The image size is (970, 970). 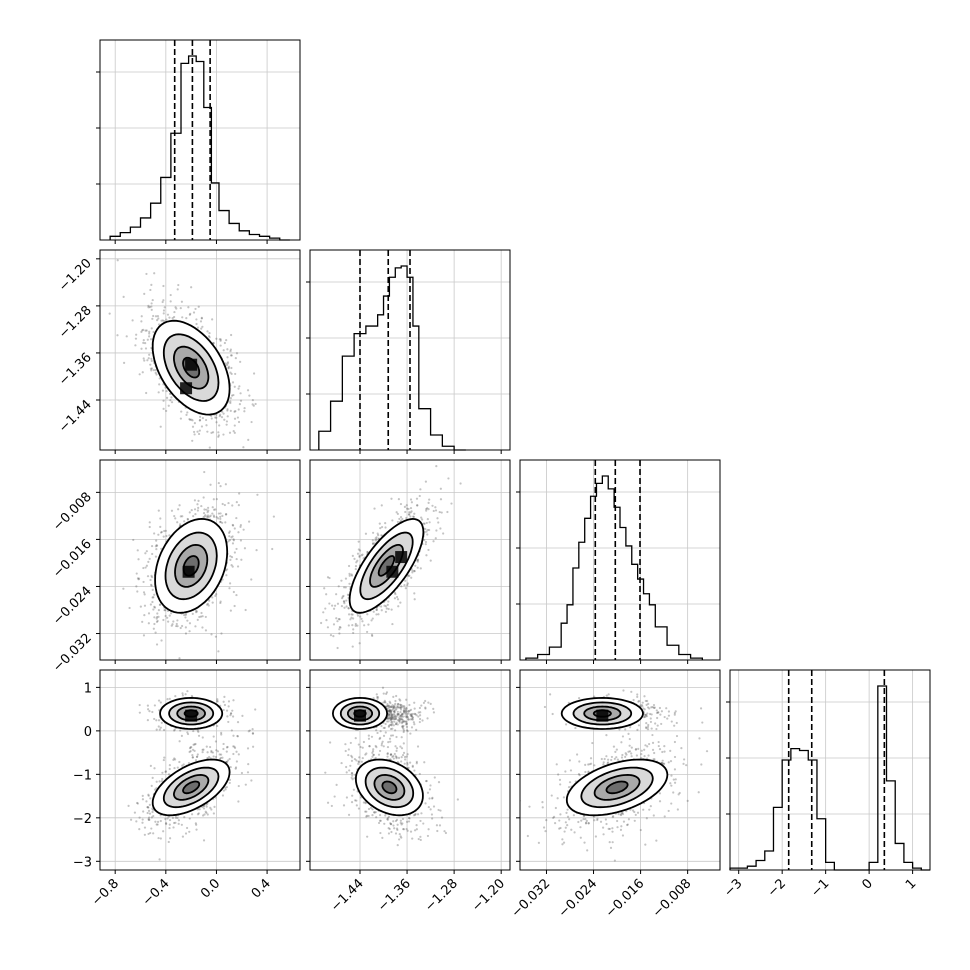 I want to click on scatter-panel-0-1: −1.44 −1.36 −1.28 −1.20, so click(x=178, y=351).